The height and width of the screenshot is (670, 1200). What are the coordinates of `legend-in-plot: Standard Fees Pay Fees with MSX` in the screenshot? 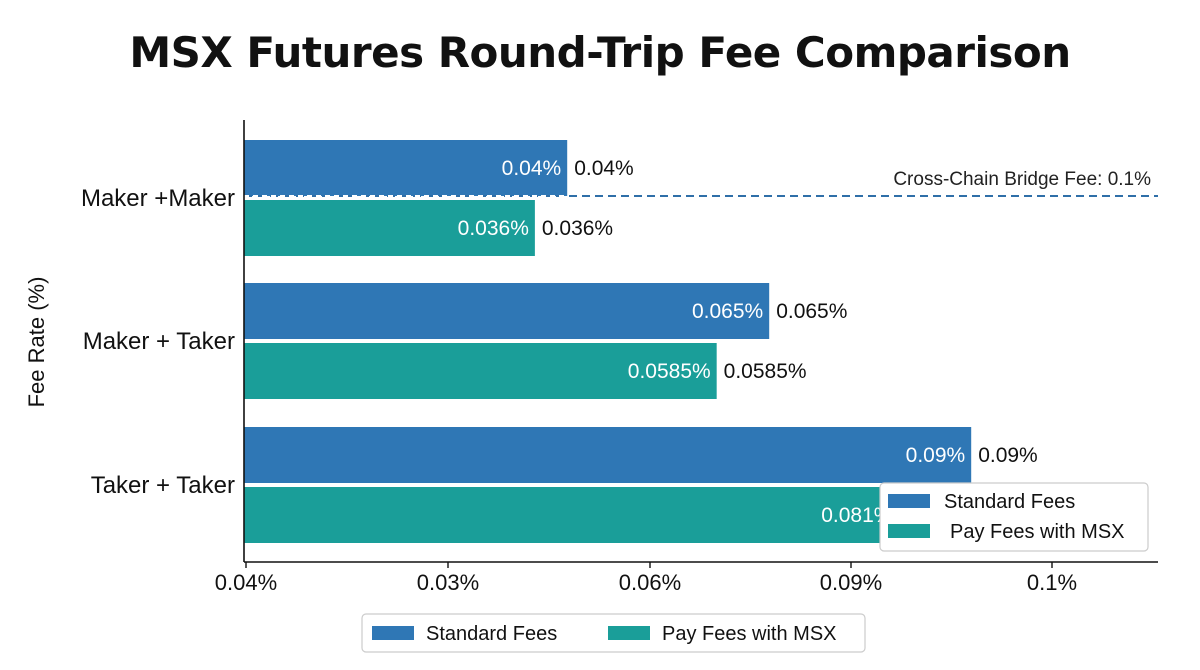 It's located at (1014, 517).